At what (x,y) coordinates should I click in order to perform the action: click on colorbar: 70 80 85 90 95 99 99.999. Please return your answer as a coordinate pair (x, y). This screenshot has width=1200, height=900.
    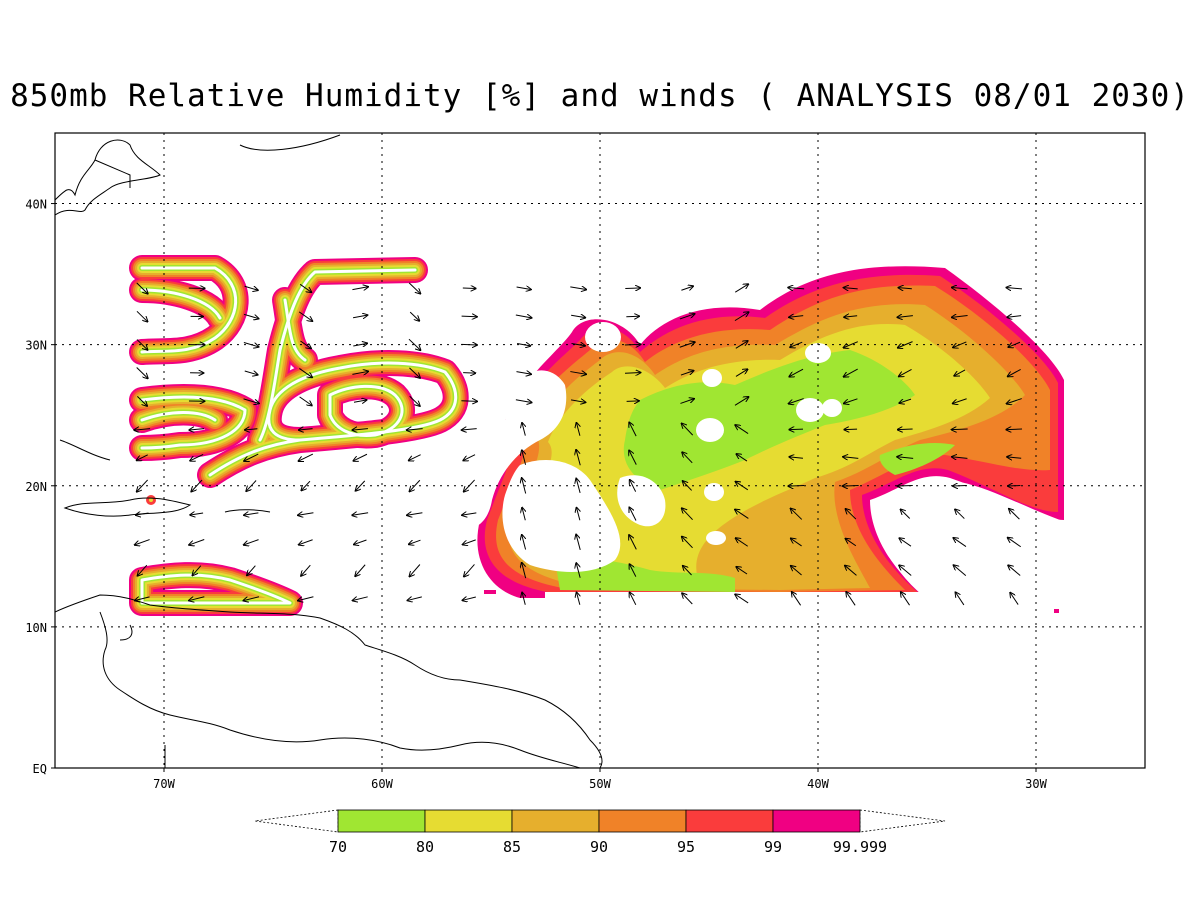
    Looking at the image, I should click on (600, 832).